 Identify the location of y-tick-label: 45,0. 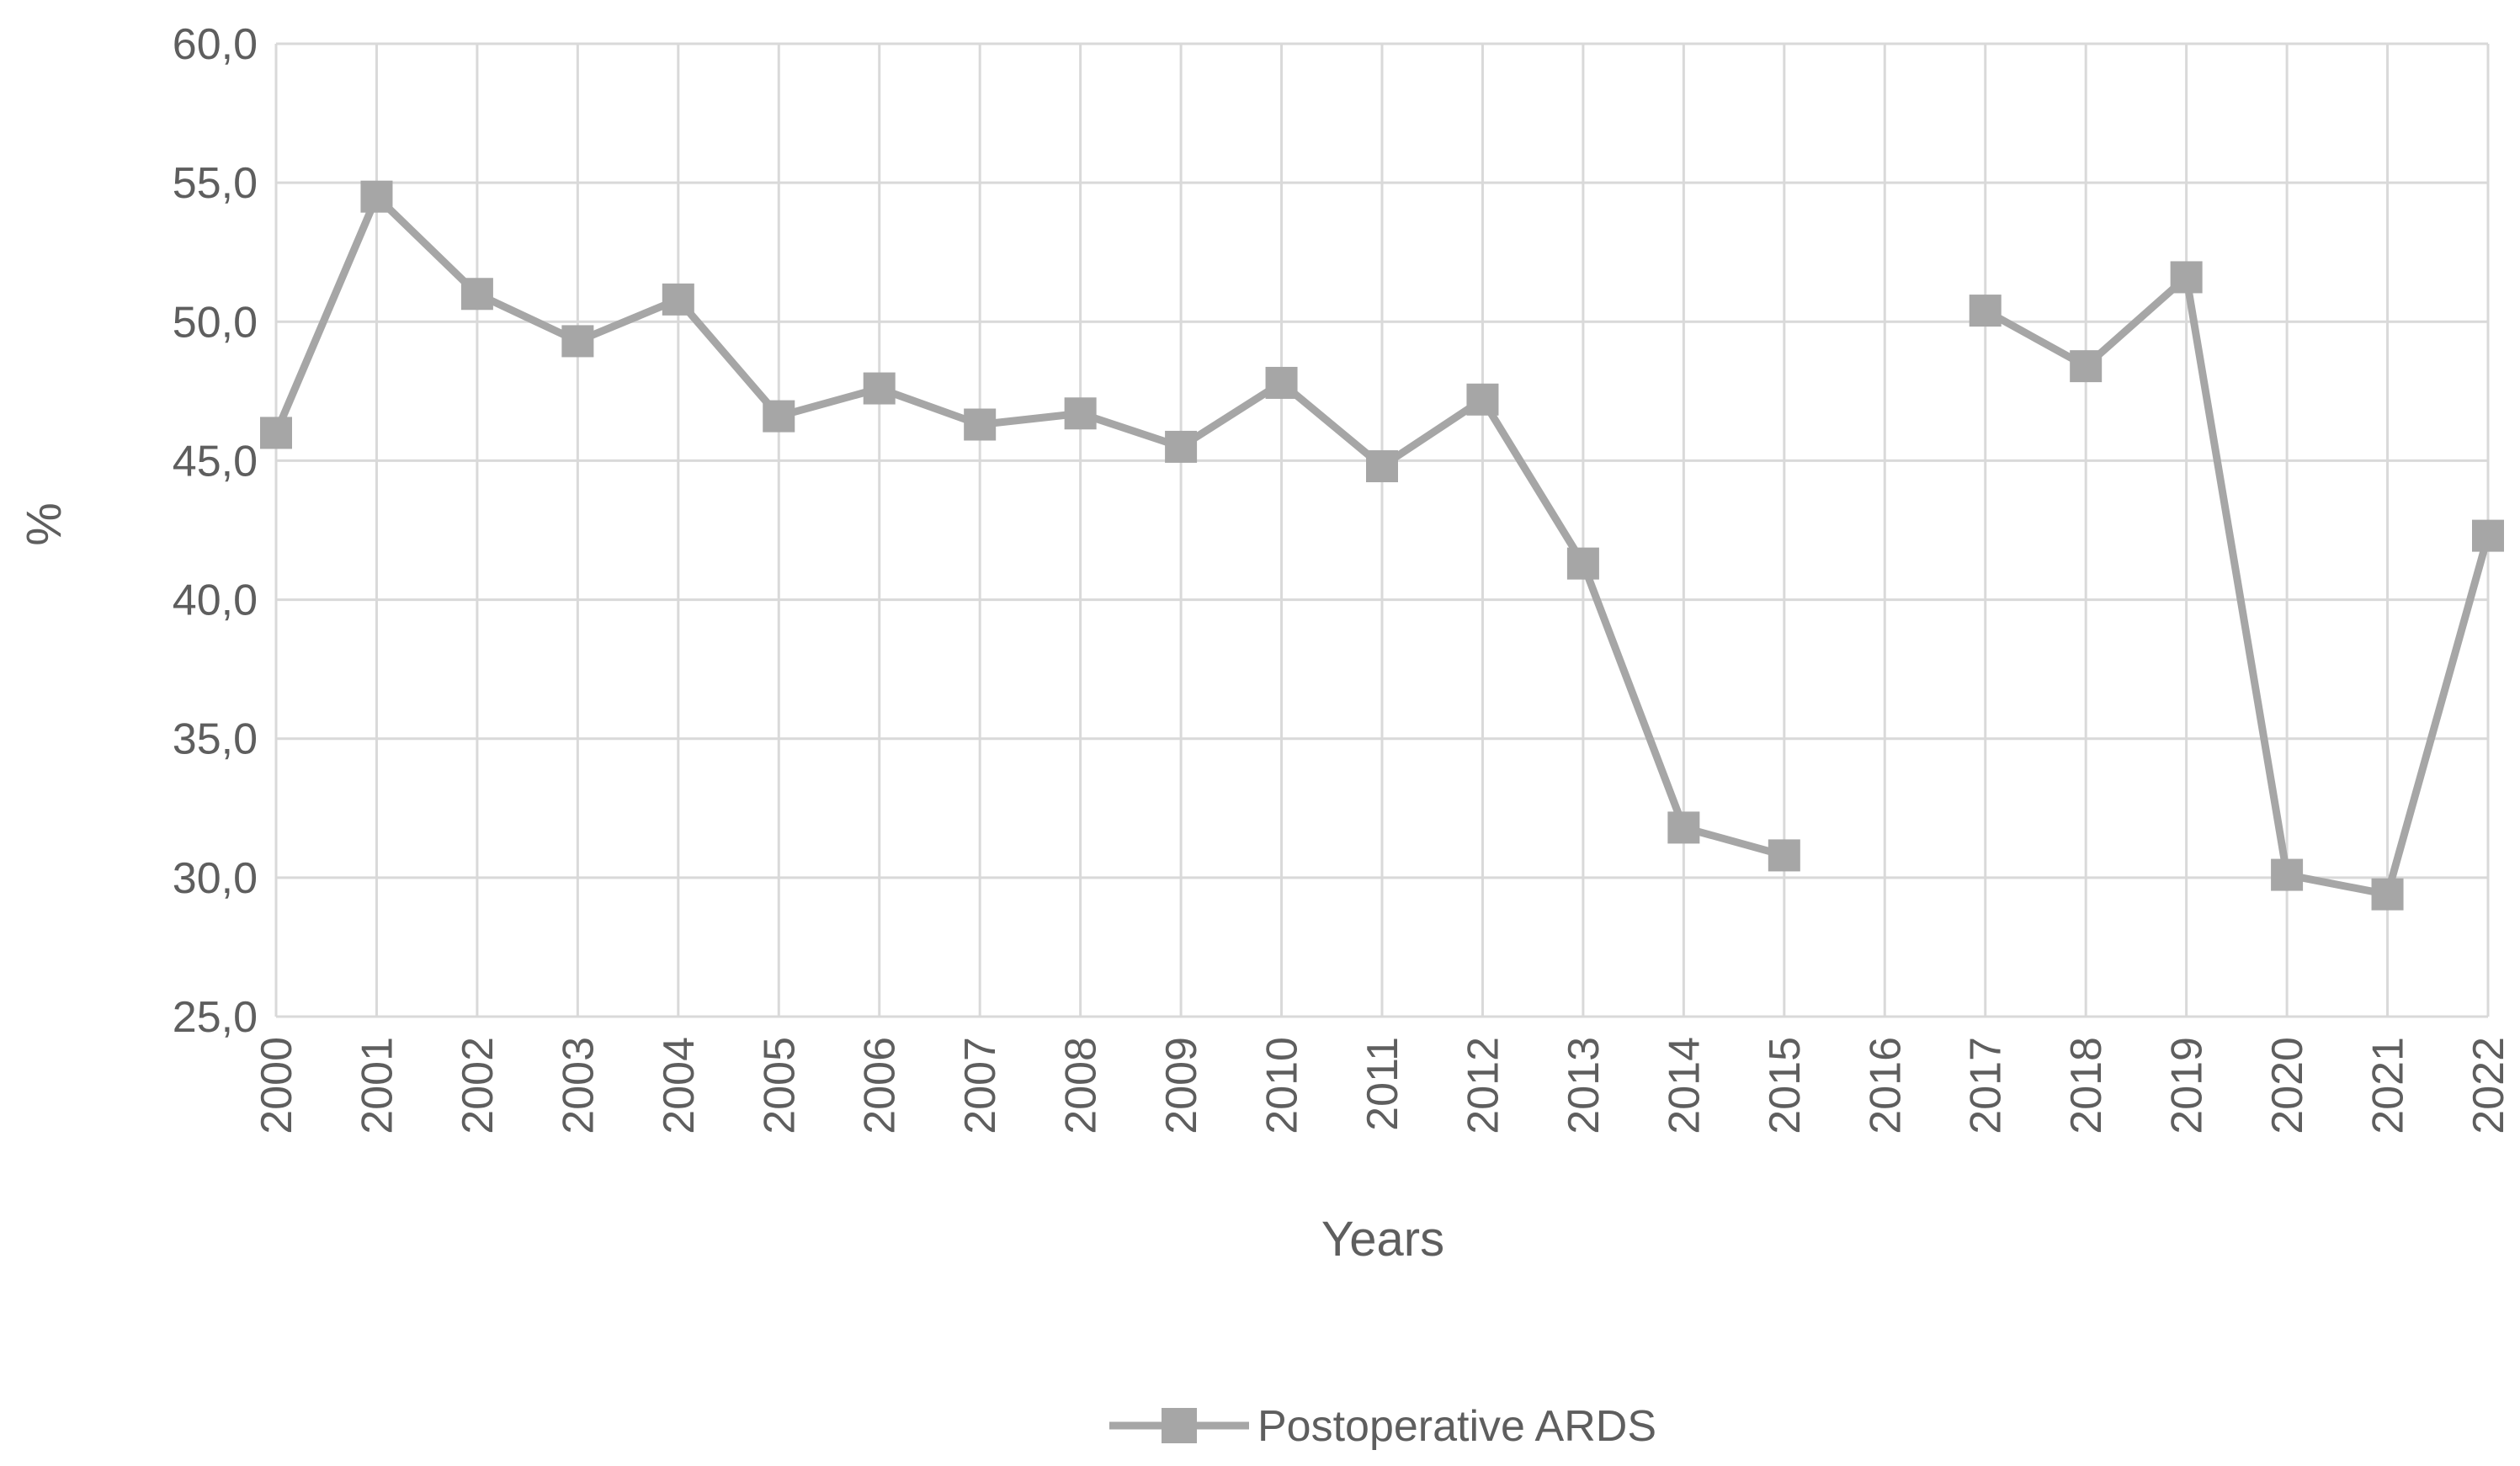
(215, 461).